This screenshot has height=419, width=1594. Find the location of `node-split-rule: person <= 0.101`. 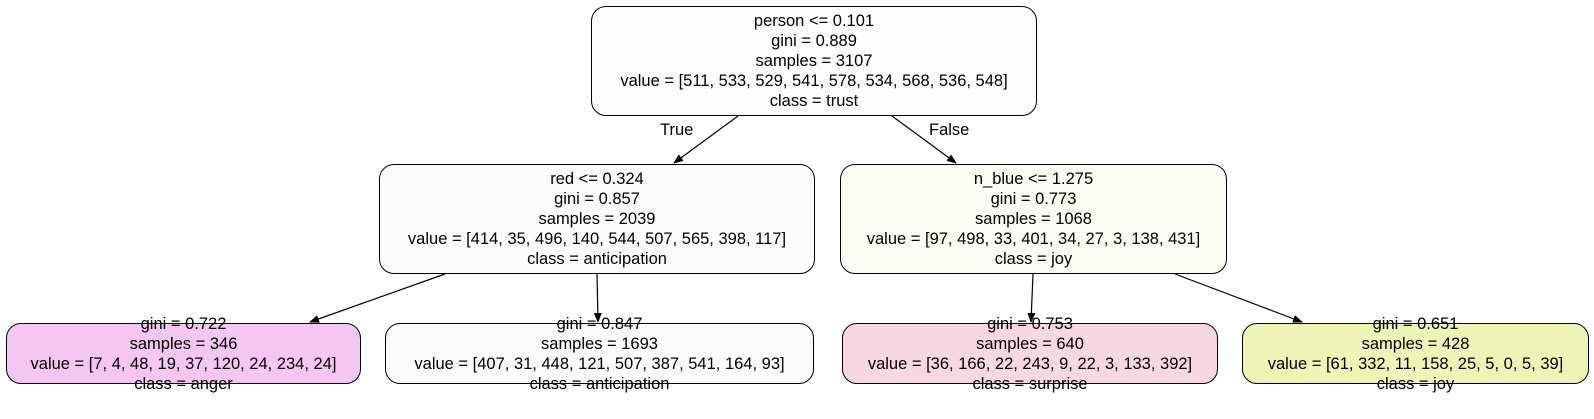

node-split-rule: person <= 0.101 is located at coordinates (814, 21).